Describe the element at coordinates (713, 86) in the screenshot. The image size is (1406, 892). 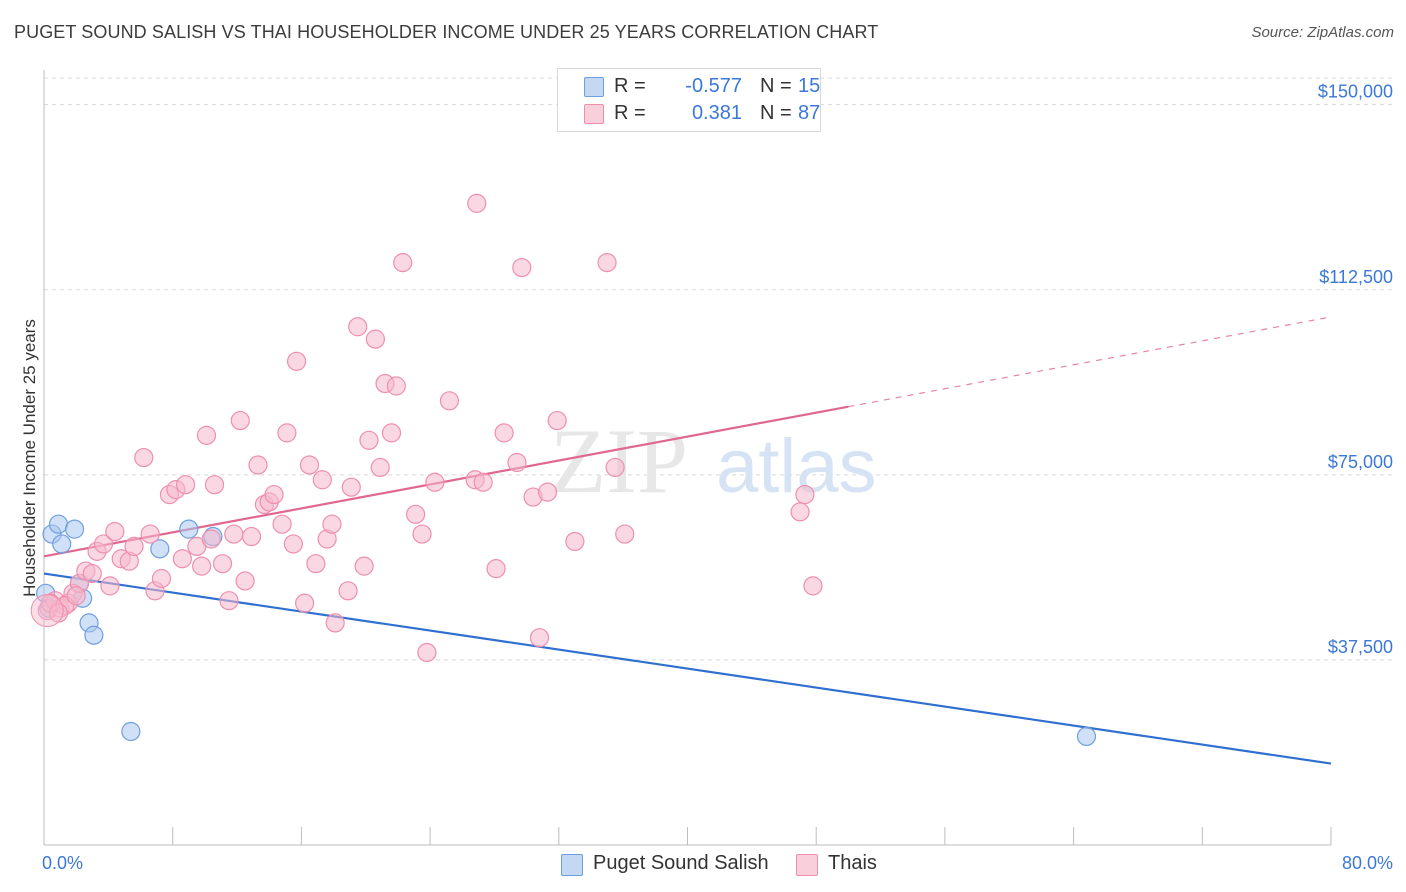
I see `legend-r-value-salish: -0.577` at that location.